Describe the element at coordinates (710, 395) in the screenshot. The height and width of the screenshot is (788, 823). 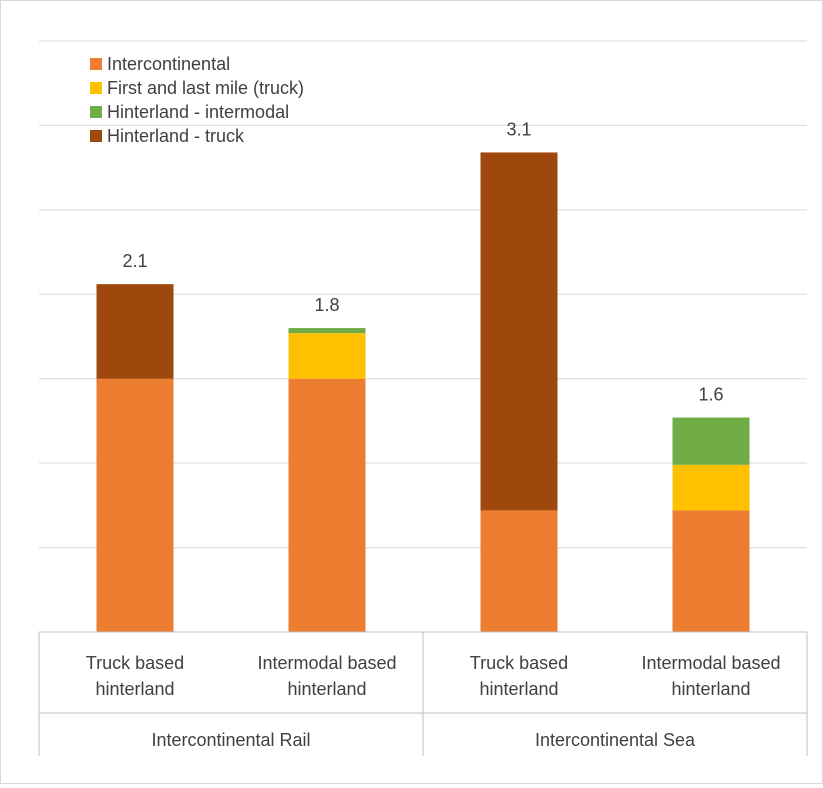
I see `total-data-label: 1.6` at that location.